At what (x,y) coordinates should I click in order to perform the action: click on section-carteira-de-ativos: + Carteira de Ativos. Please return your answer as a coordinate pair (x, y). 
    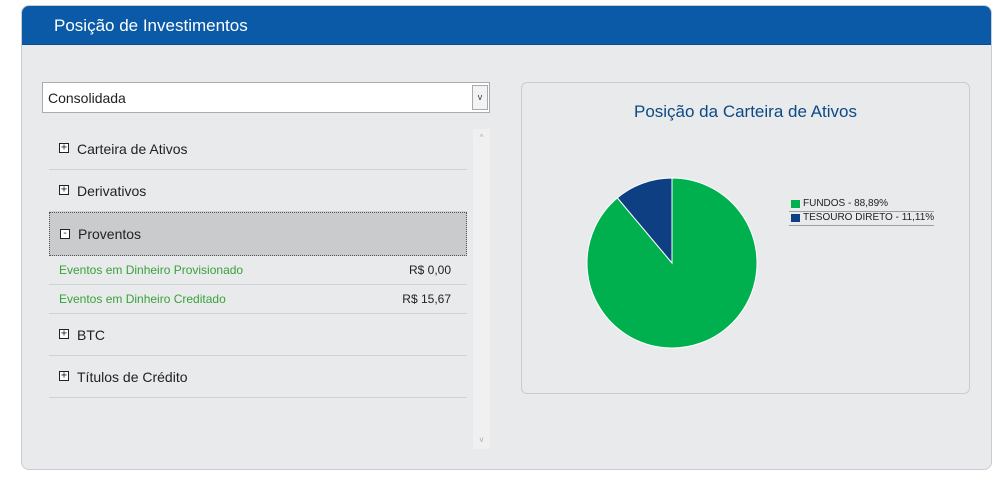
    Looking at the image, I should click on (258, 149).